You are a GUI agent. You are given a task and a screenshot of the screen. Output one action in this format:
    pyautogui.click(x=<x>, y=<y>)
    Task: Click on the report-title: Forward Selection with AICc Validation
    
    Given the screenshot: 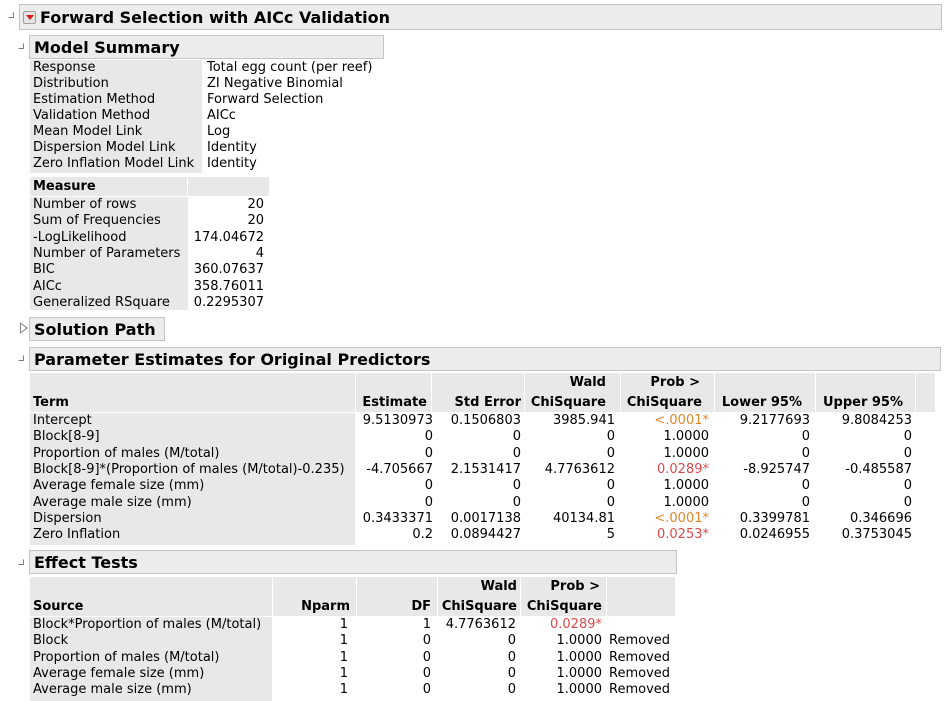 What is the action you would take?
    pyautogui.click(x=215, y=17)
    